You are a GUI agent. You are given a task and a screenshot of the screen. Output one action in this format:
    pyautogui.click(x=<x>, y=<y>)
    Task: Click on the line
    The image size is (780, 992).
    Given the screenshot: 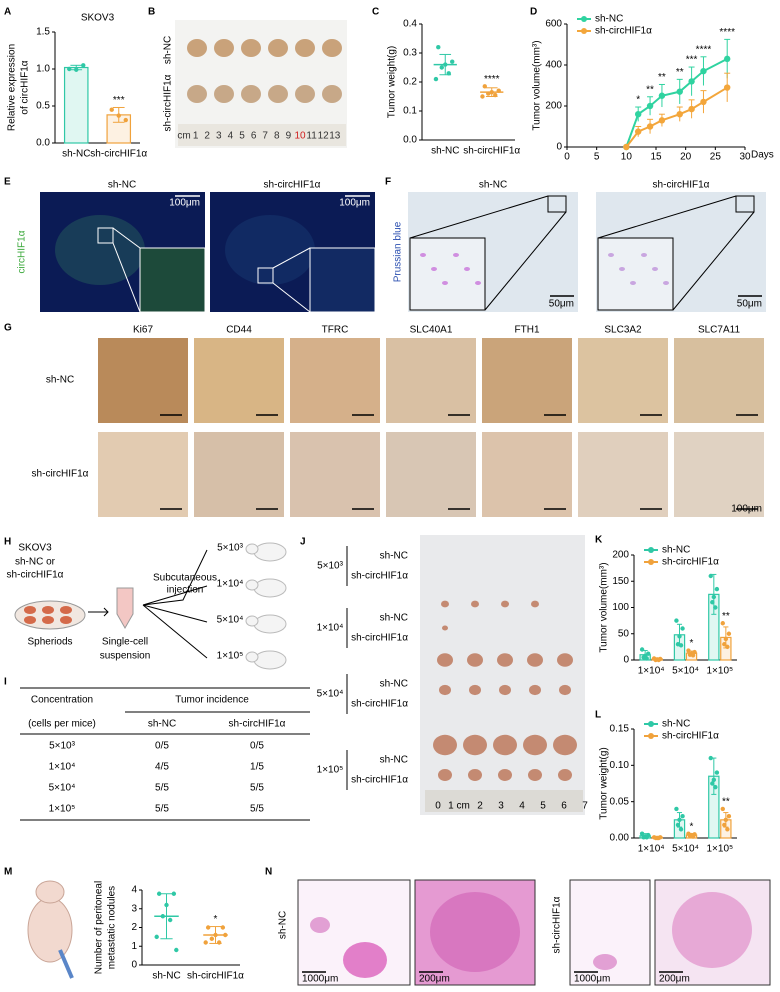 What is the action you would take?
    pyautogui.click(x=676, y=117)
    